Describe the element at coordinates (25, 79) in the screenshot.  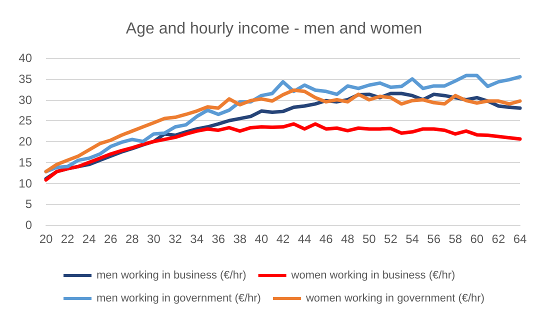
I see `y-tick-label: 35` at that location.